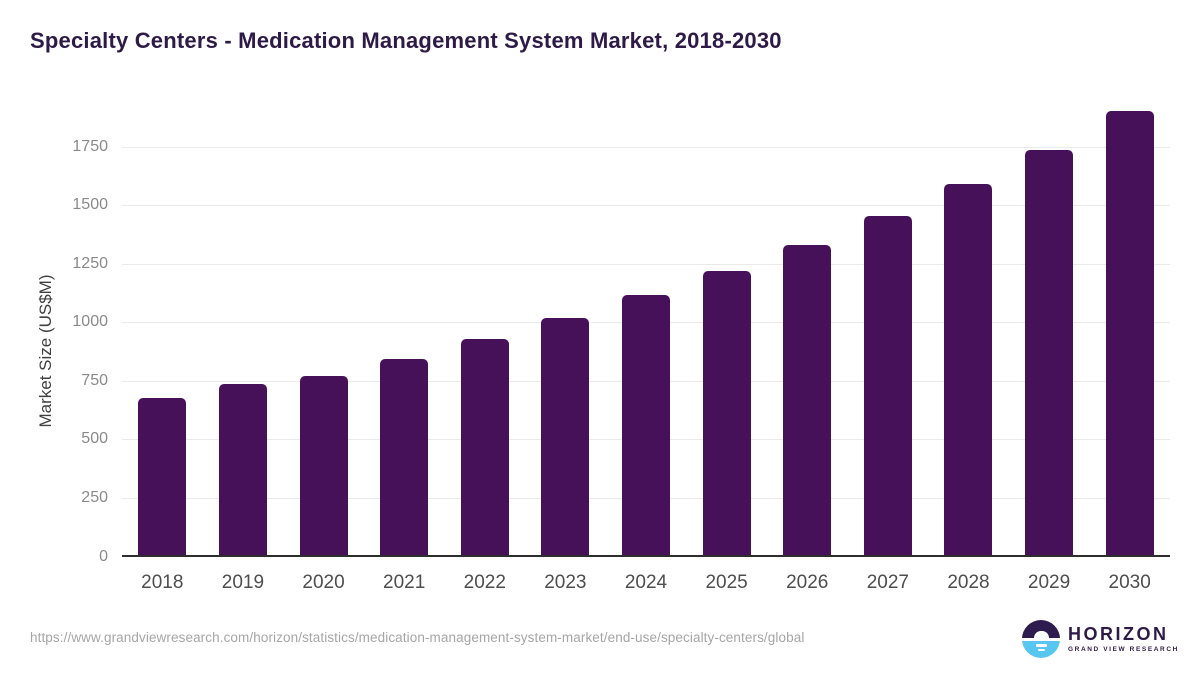 This screenshot has width=1200, height=675. I want to click on bar-2020, so click(323, 466).